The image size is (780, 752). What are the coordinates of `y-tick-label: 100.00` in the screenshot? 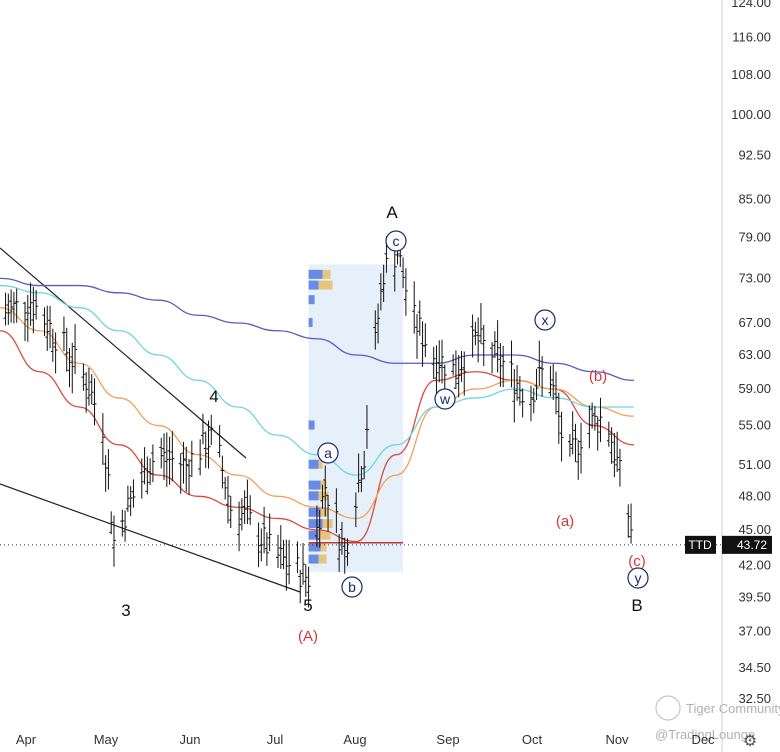 It's located at (751, 114).